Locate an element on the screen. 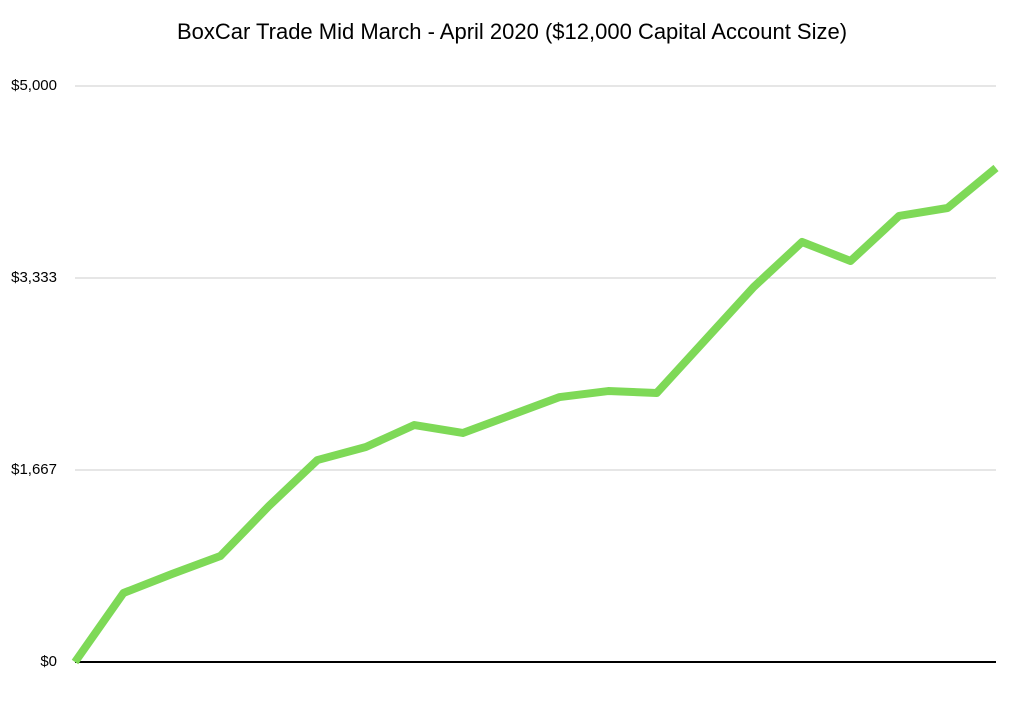 The image size is (1024, 702). y-tick-label: $1,667 is located at coordinates (34, 469).